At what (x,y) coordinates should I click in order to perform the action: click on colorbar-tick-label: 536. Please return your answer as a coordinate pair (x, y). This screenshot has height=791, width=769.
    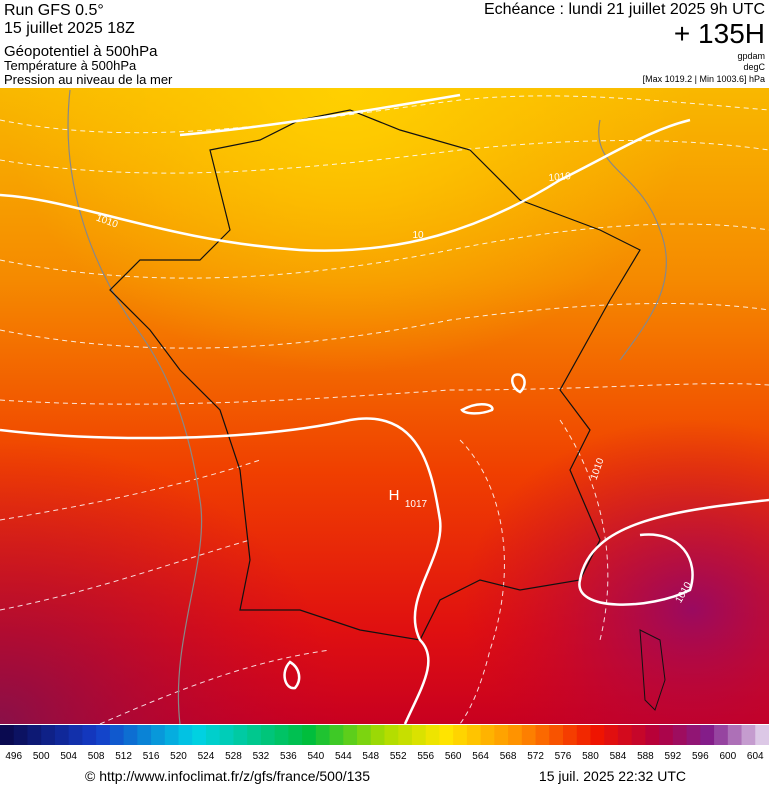
    Looking at the image, I should click on (288, 756).